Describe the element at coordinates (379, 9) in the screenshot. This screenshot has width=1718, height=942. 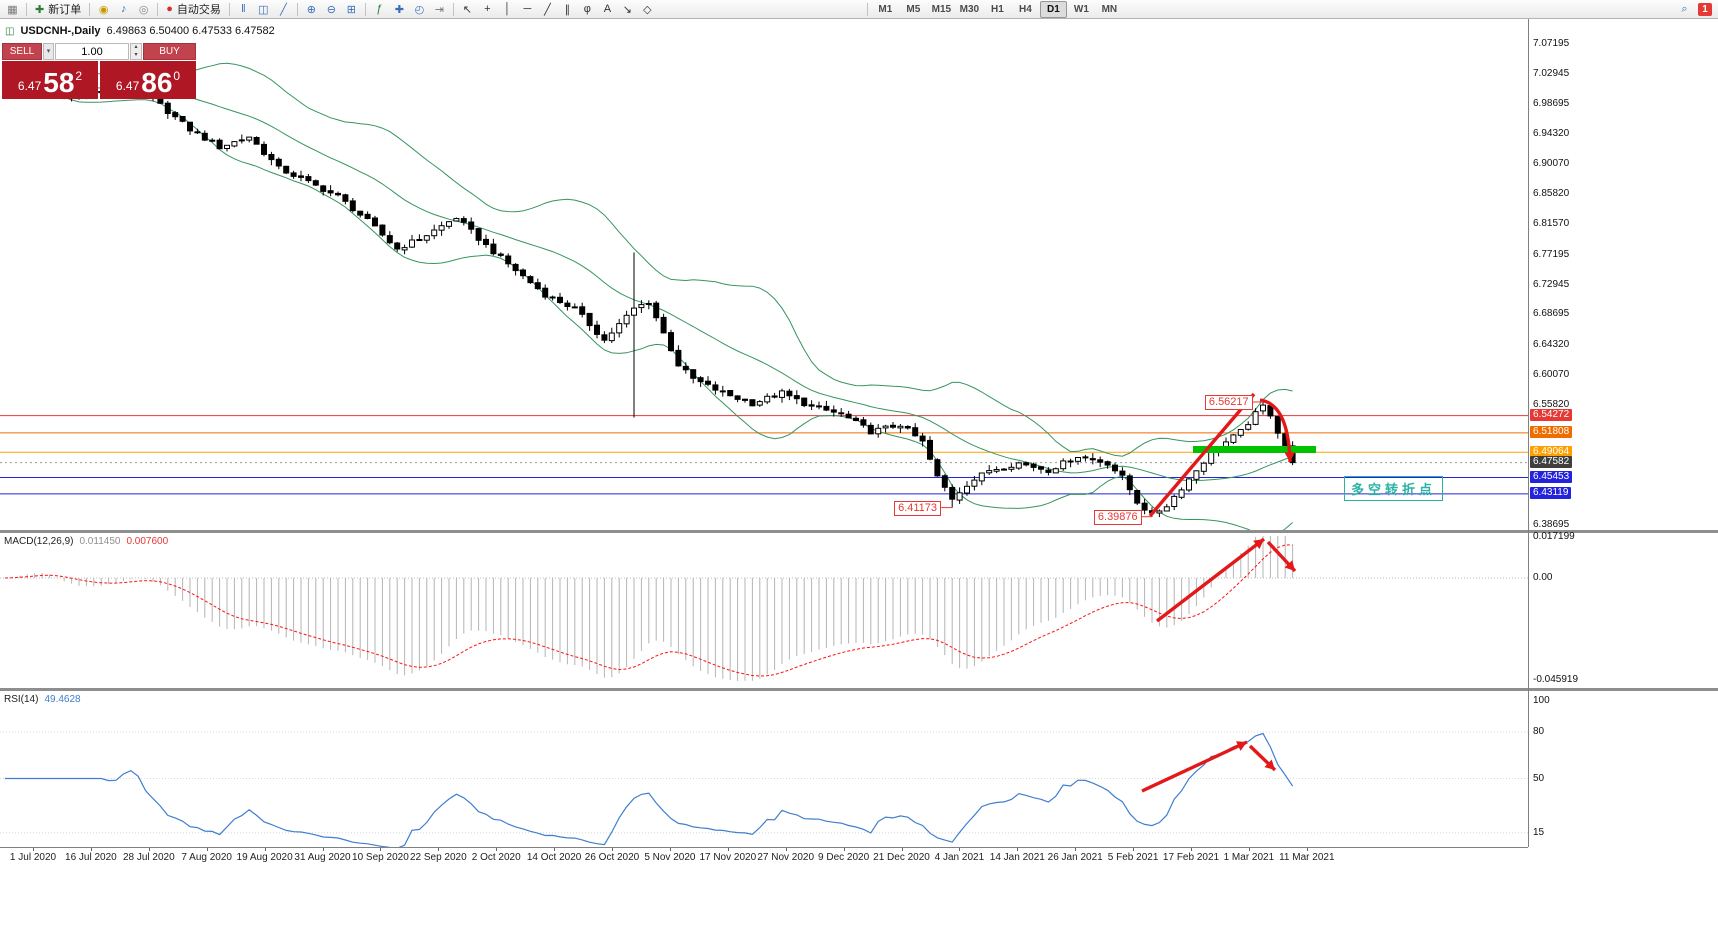
I see `indicators-icon: ƒ` at that location.